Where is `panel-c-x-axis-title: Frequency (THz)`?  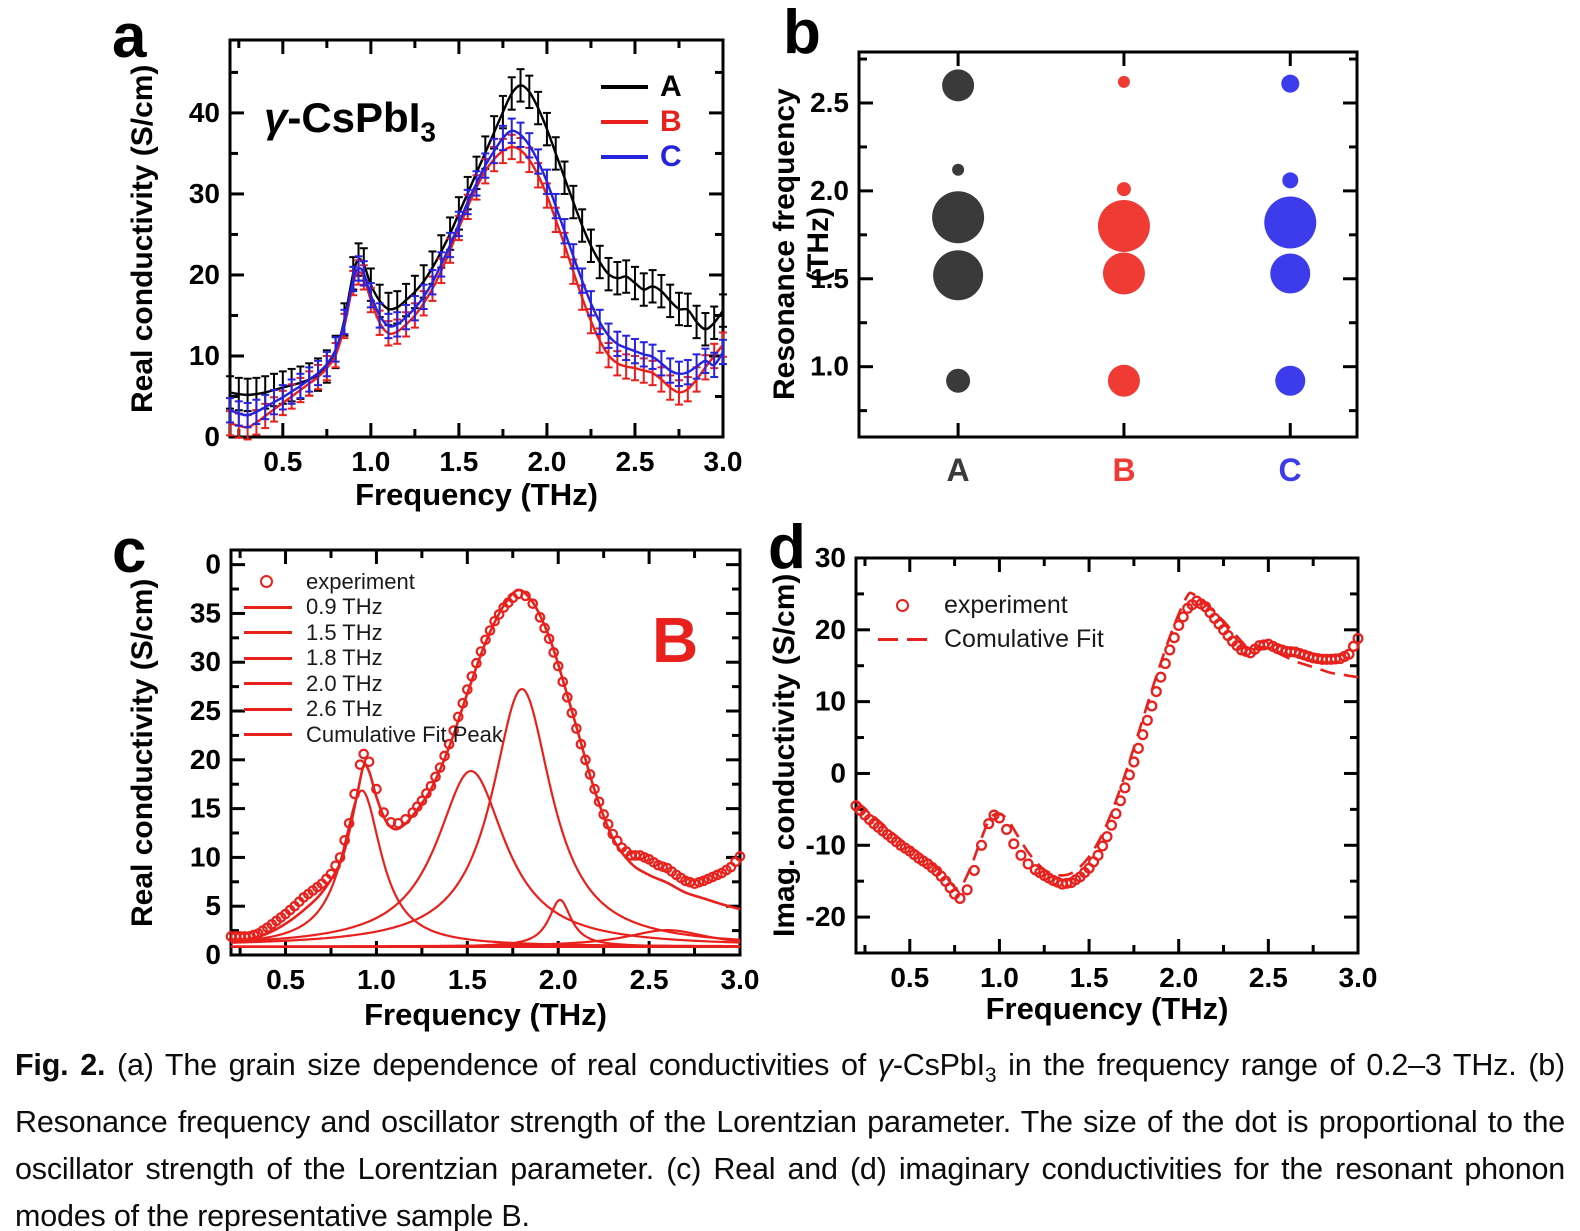
panel-c-x-axis-title: Frequency (THz) is located at coordinates (485, 1014).